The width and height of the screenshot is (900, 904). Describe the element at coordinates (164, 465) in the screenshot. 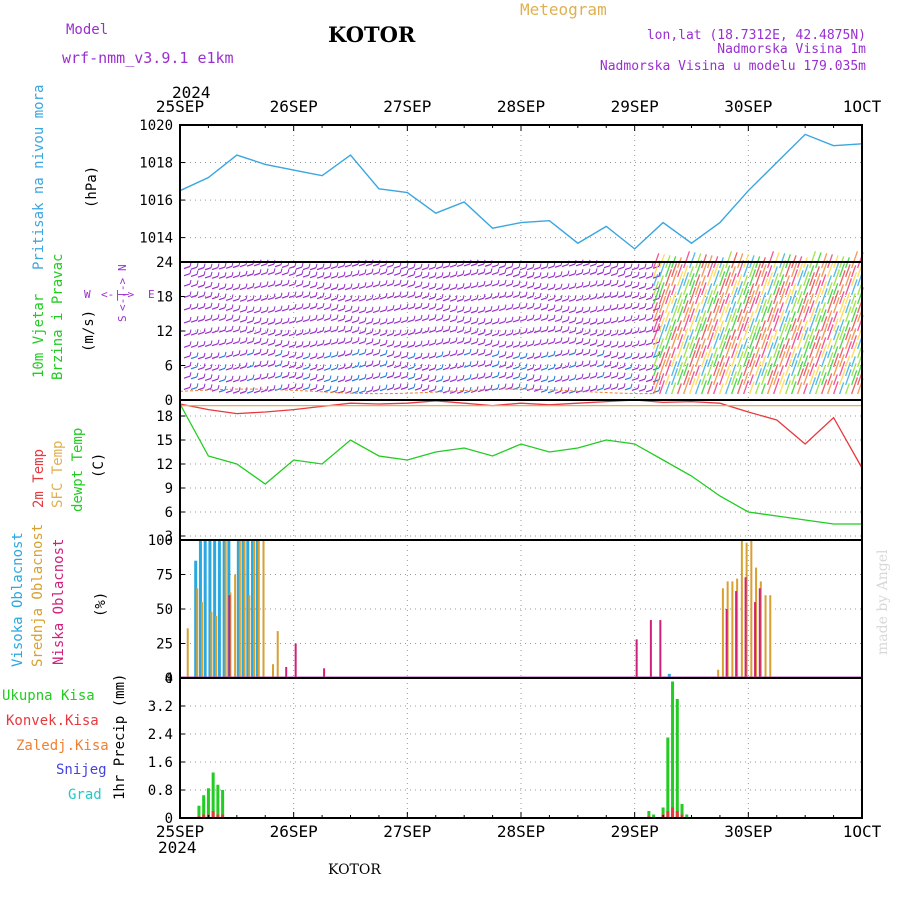

I see `y-tick-label: 12` at that location.